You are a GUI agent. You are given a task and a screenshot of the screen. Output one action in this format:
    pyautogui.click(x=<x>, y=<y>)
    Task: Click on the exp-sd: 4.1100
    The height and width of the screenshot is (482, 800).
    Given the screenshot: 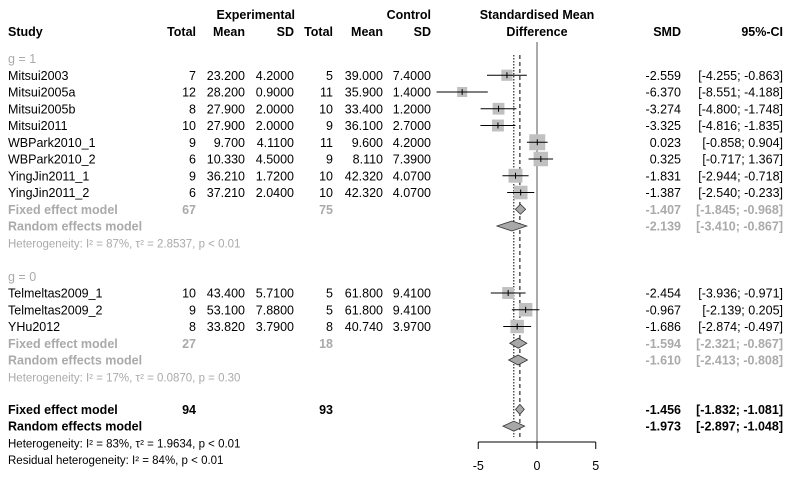 What is the action you would take?
    pyautogui.click(x=275, y=143)
    